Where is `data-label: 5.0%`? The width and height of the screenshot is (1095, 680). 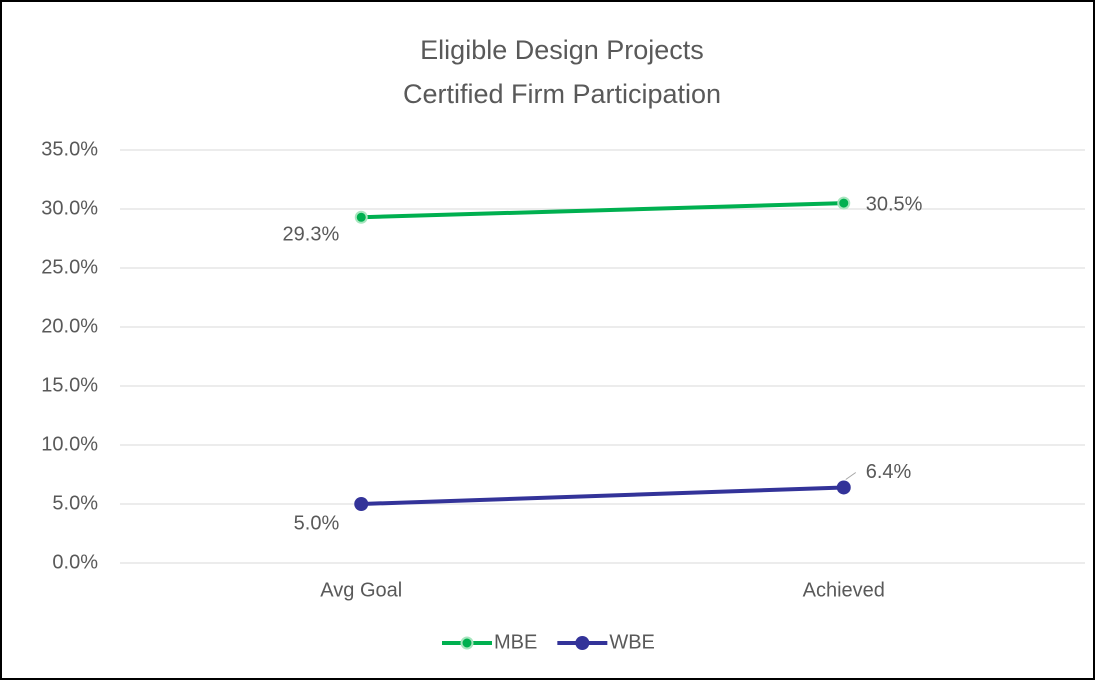 data-label: 5.0% is located at coordinates (317, 523).